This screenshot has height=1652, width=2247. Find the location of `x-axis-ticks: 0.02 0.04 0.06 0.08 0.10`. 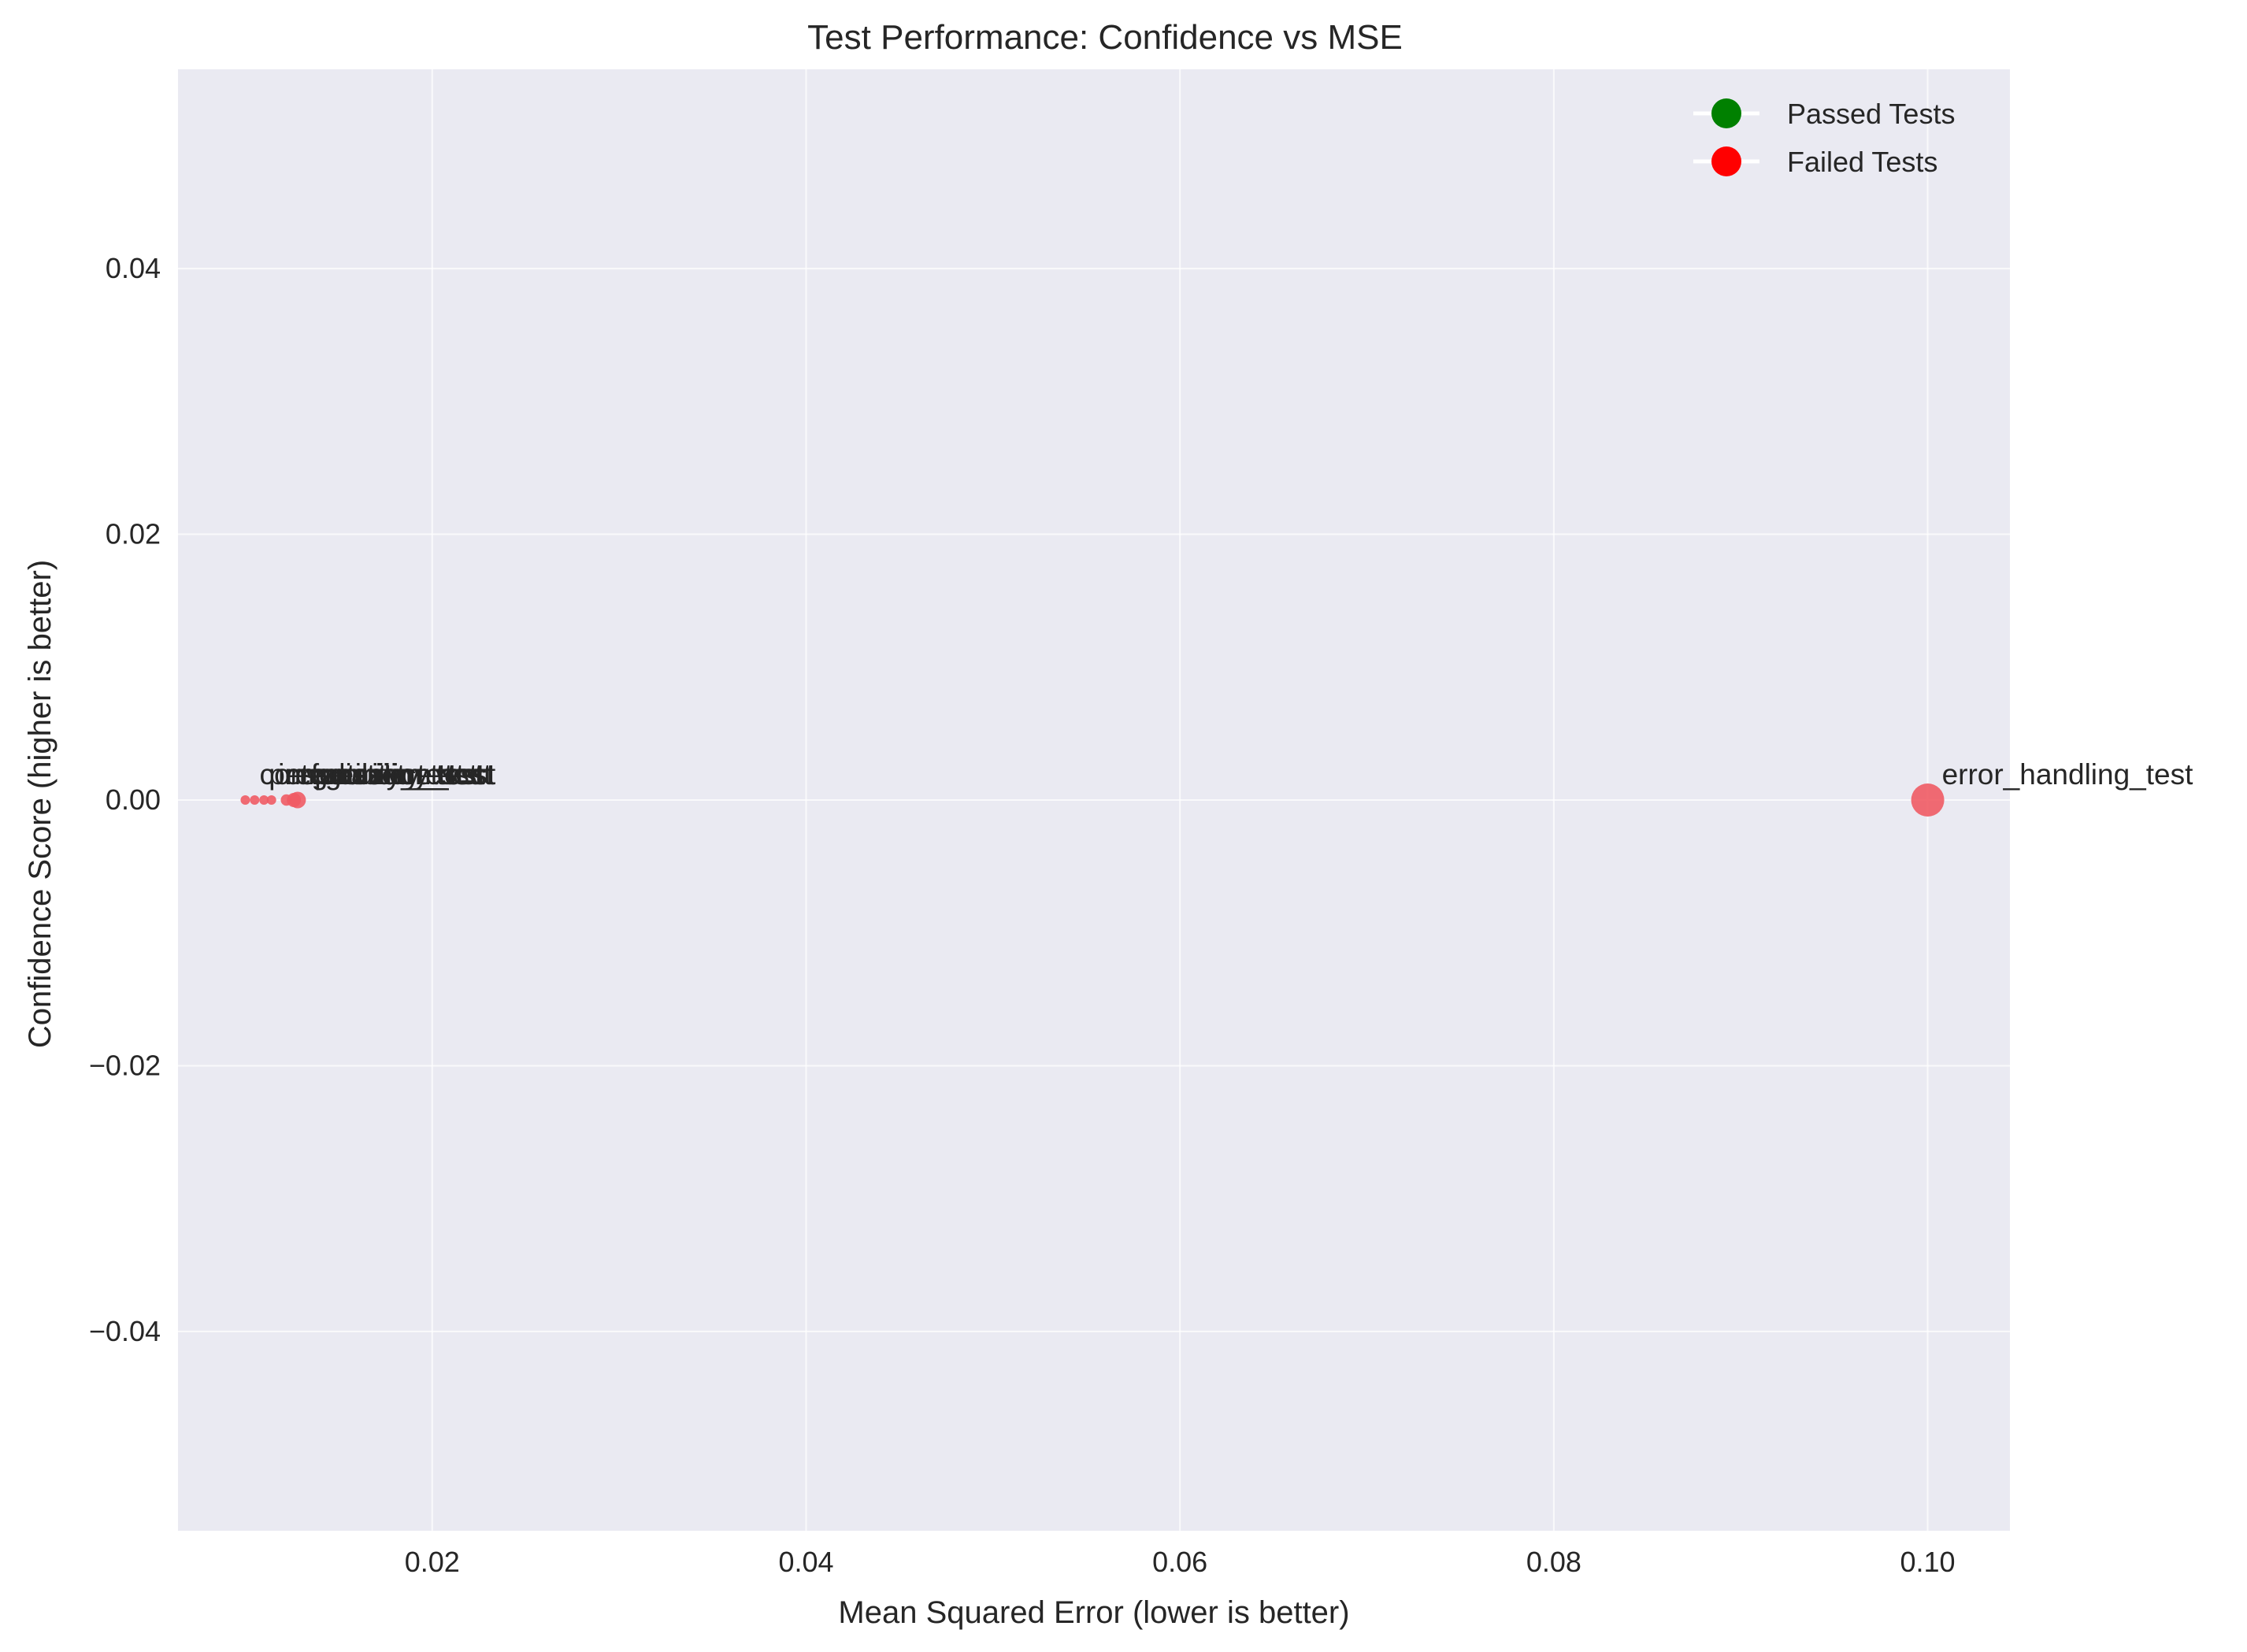

x-axis-ticks: 0.02 0.04 0.06 0.08 0.10 is located at coordinates (1180, 1562).